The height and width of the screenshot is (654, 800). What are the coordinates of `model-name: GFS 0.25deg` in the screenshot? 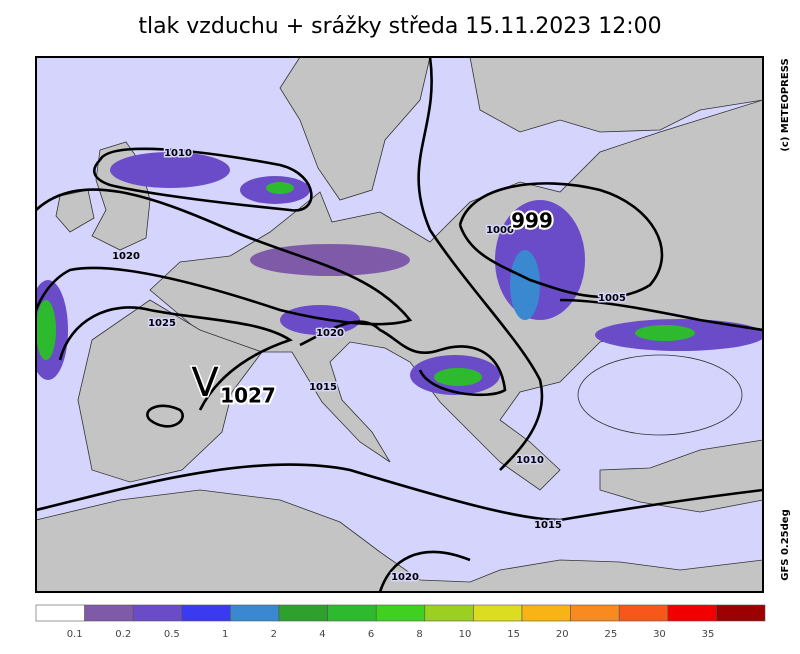 It's located at (785, 545).